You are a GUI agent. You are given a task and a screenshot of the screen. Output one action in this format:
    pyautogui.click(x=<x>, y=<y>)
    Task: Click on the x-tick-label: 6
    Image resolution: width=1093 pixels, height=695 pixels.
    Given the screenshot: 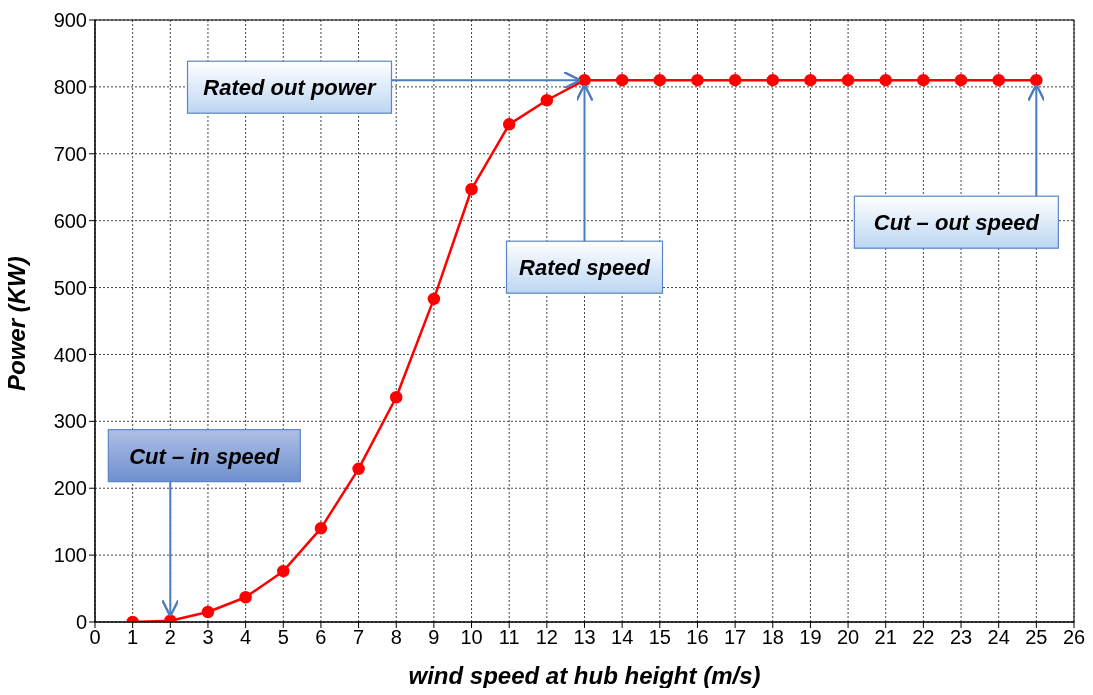 What is the action you would take?
    pyautogui.click(x=321, y=637)
    